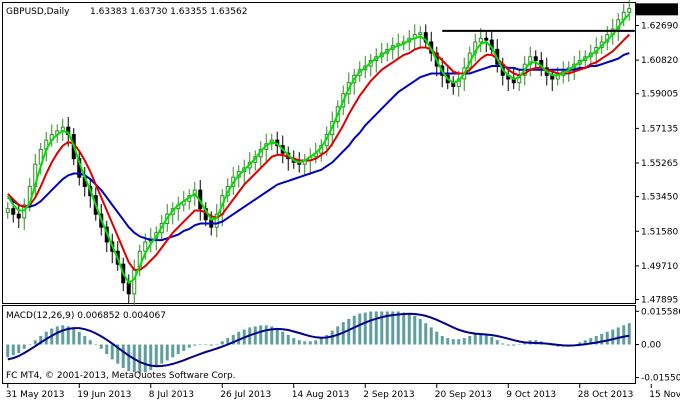 Image resolution: width=680 pixels, height=400 pixels. I want to click on time-axis-label: 9 Oct 2013, so click(531, 395).